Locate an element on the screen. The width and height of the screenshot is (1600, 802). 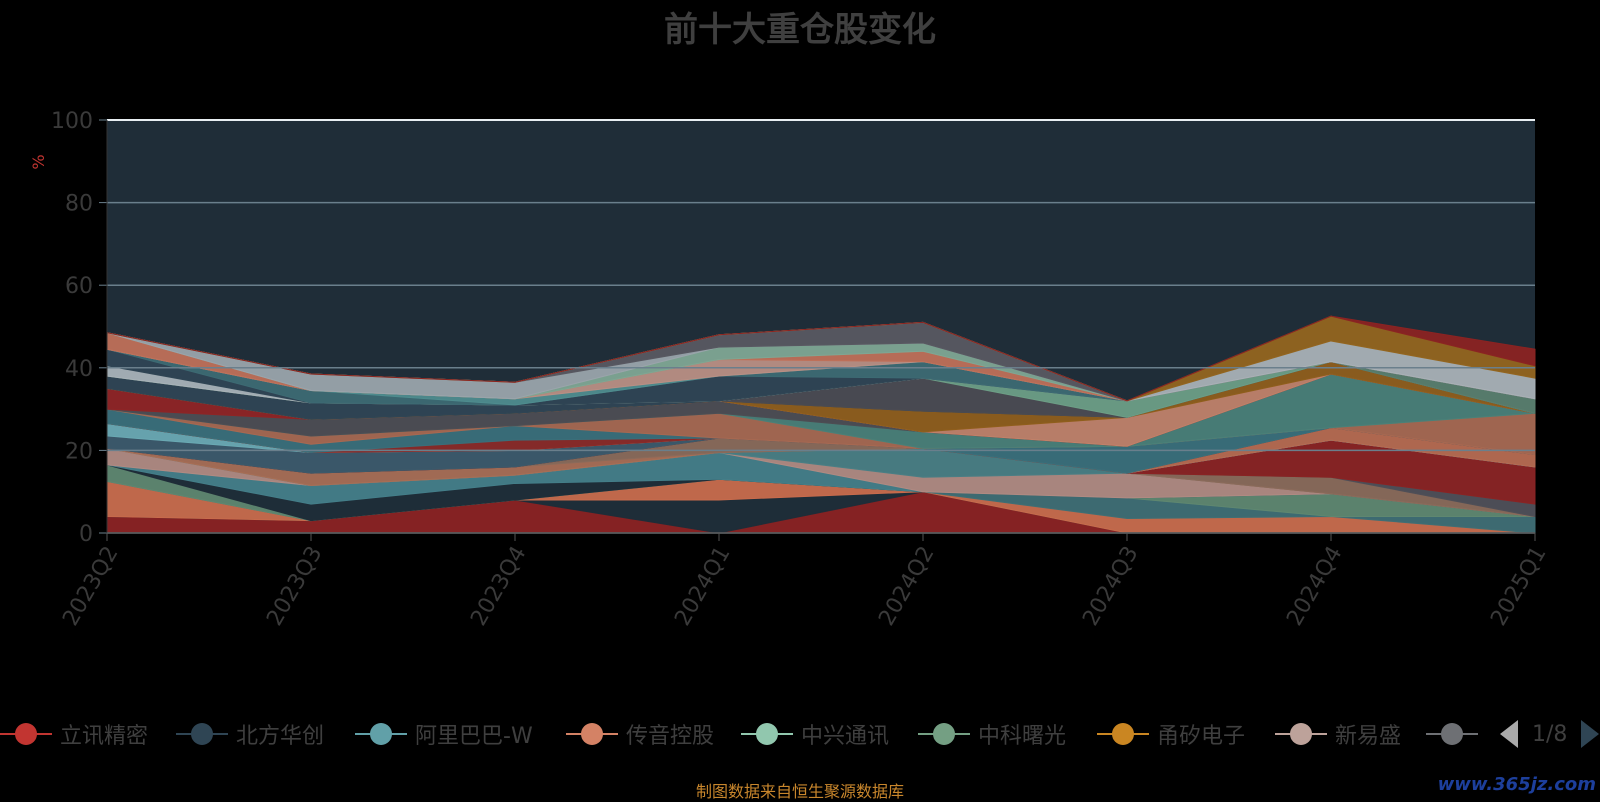
legend: 立讯精密 北方华创 阿里巴巴-W 传音控股 中兴通讯 中科曙光 甬矽电子 新易盛 is located at coordinates (800, 734).